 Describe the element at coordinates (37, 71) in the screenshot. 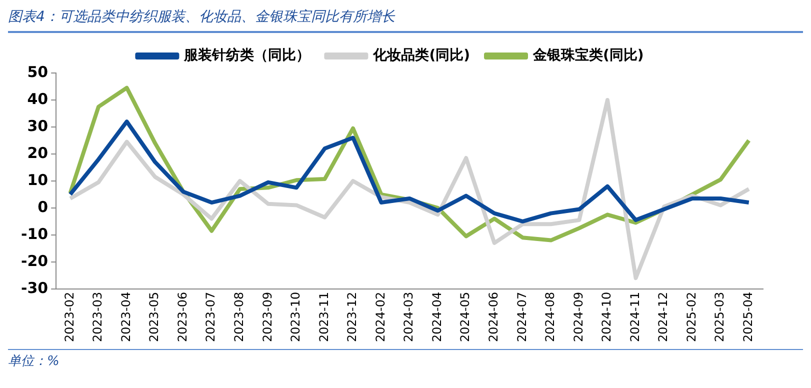

I see `y-tick-label: 50` at that location.